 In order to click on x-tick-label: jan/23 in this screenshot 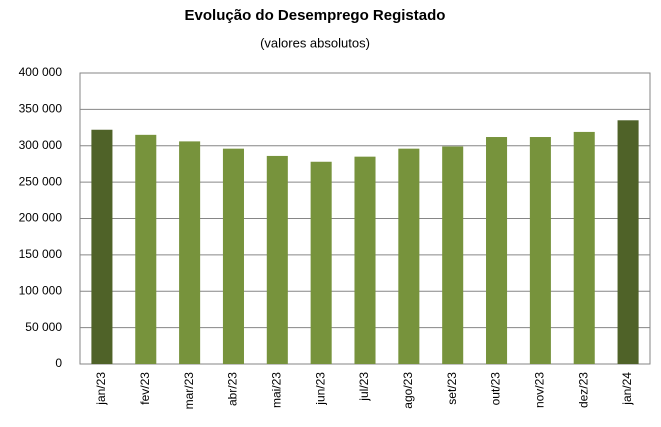, I will do `click(101, 389)`.